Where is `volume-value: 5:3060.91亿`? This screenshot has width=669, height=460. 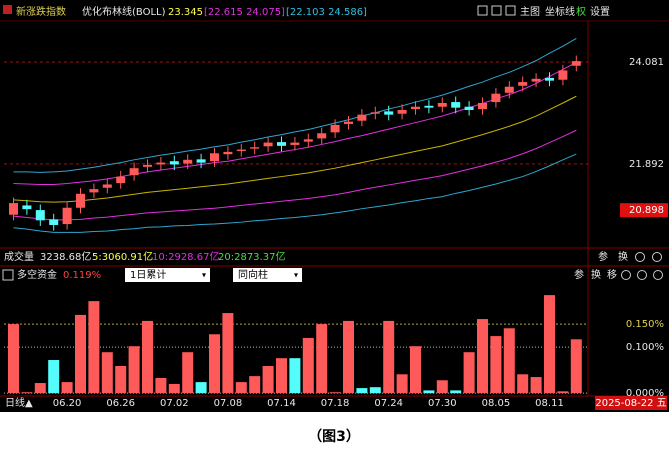
volume-value: 5:3060.91亿 is located at coordinates (122, 256).